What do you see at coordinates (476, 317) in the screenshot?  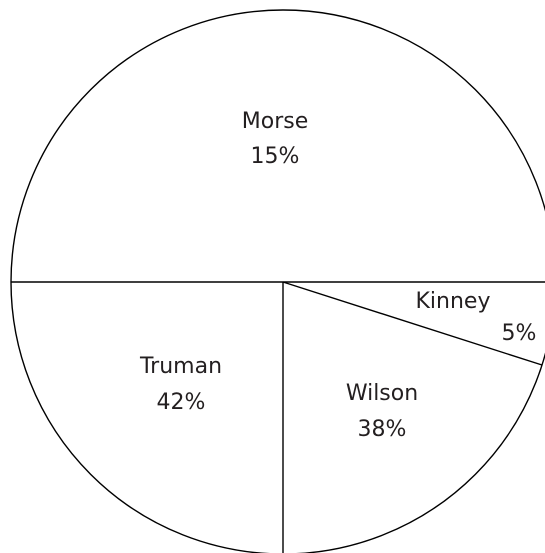 I see `slice-kinney: Kinney 5%` at bounding box center [476, 317].